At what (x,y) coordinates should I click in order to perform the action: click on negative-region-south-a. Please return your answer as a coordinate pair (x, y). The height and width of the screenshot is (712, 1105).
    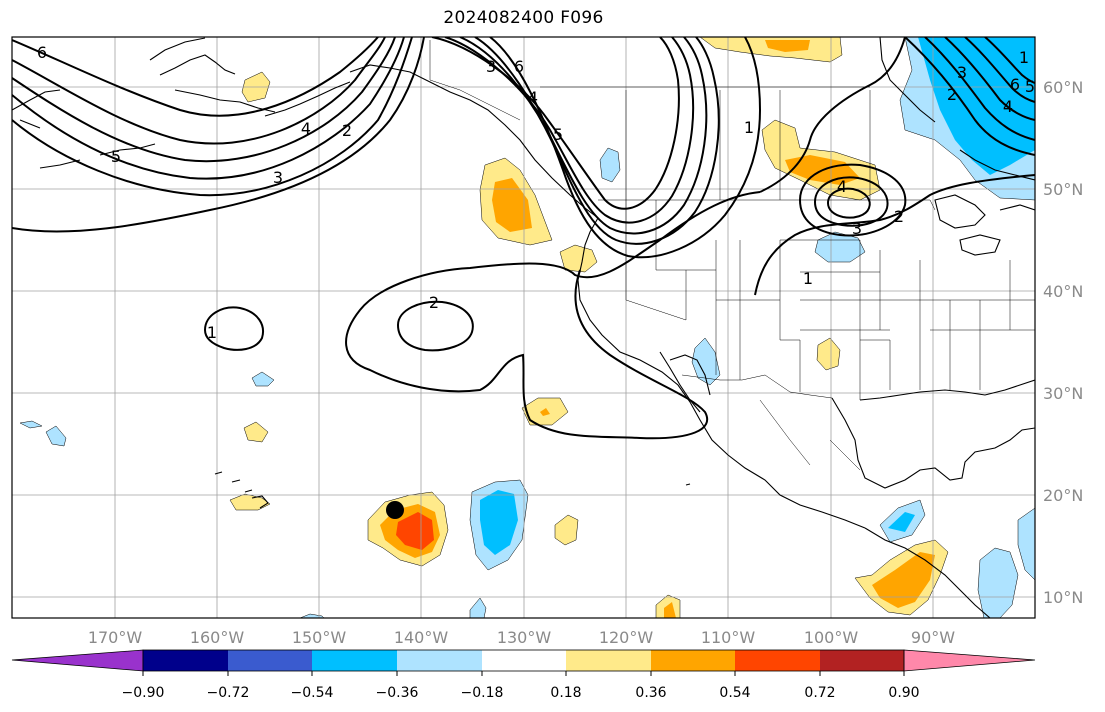
    Looking at the image, I should click on (478, 607).